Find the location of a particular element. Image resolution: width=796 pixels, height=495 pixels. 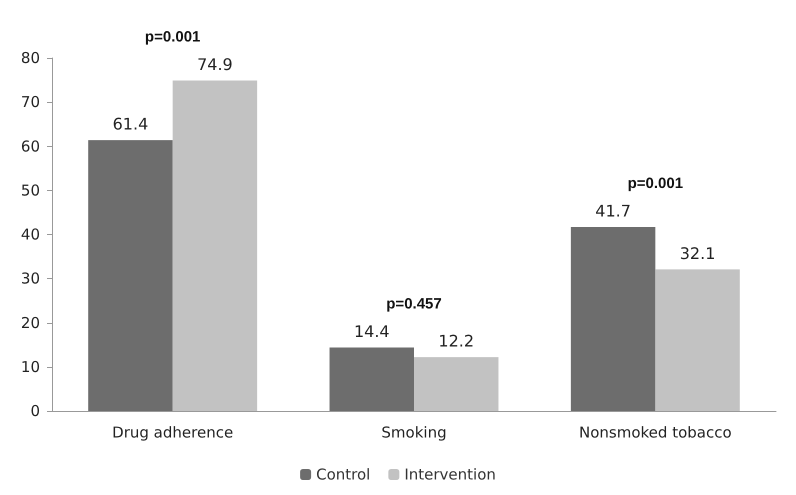

y-tick-label: 30 is located at coordinates (30, 279).